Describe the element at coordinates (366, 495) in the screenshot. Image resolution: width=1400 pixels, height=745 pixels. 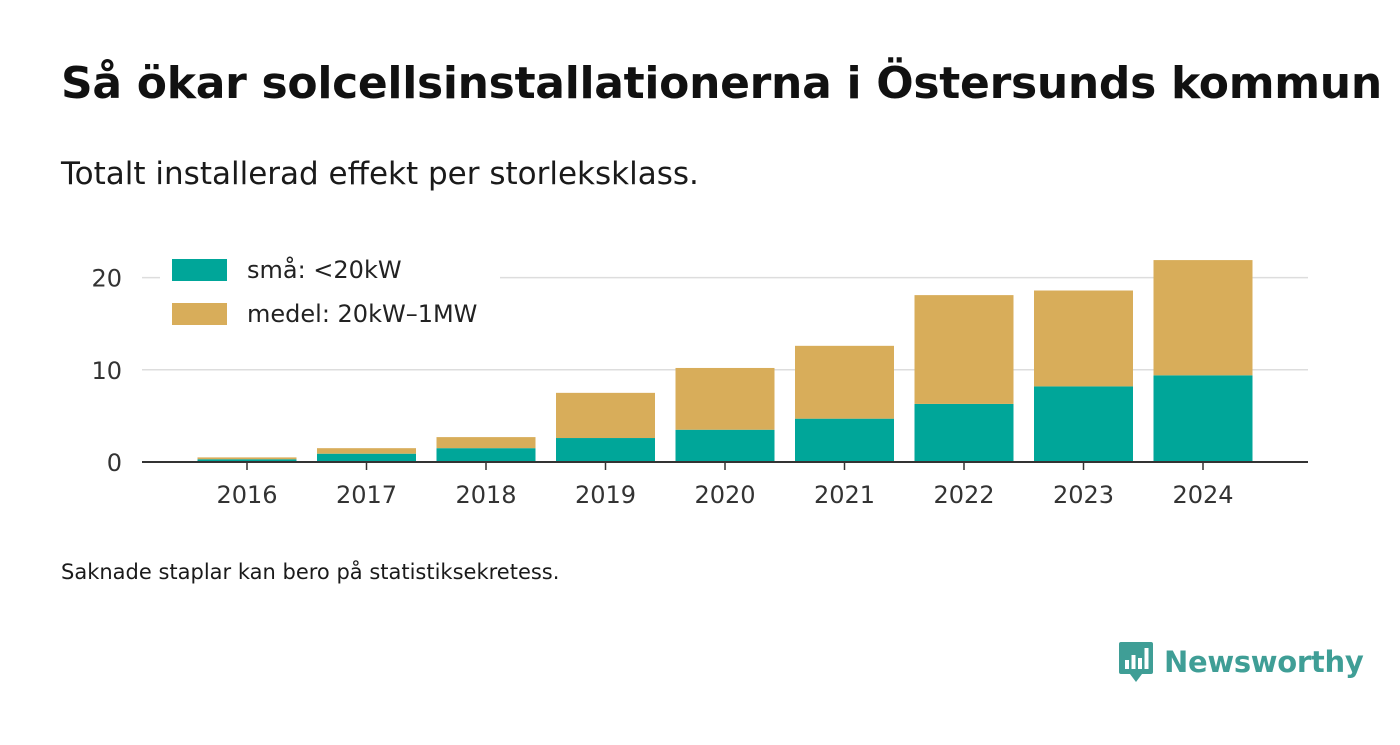
I see `x-tick-label: 2017` at that location.